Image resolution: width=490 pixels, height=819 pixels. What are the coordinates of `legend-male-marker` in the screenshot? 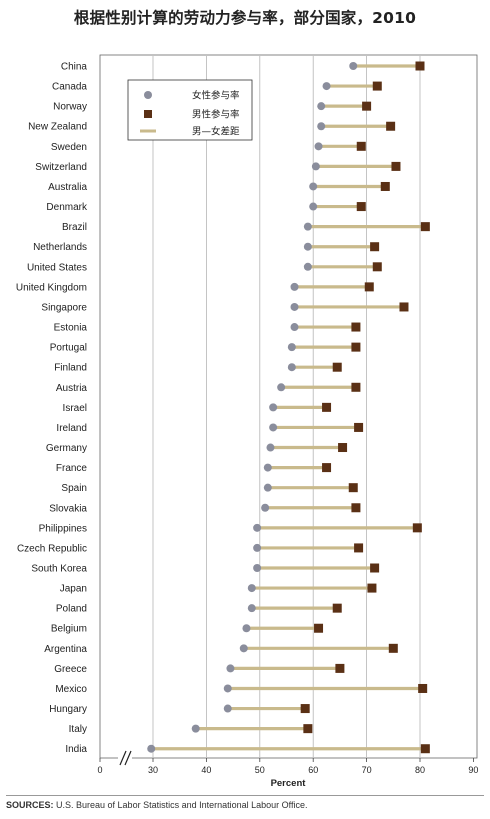 It's located at (148, 114).